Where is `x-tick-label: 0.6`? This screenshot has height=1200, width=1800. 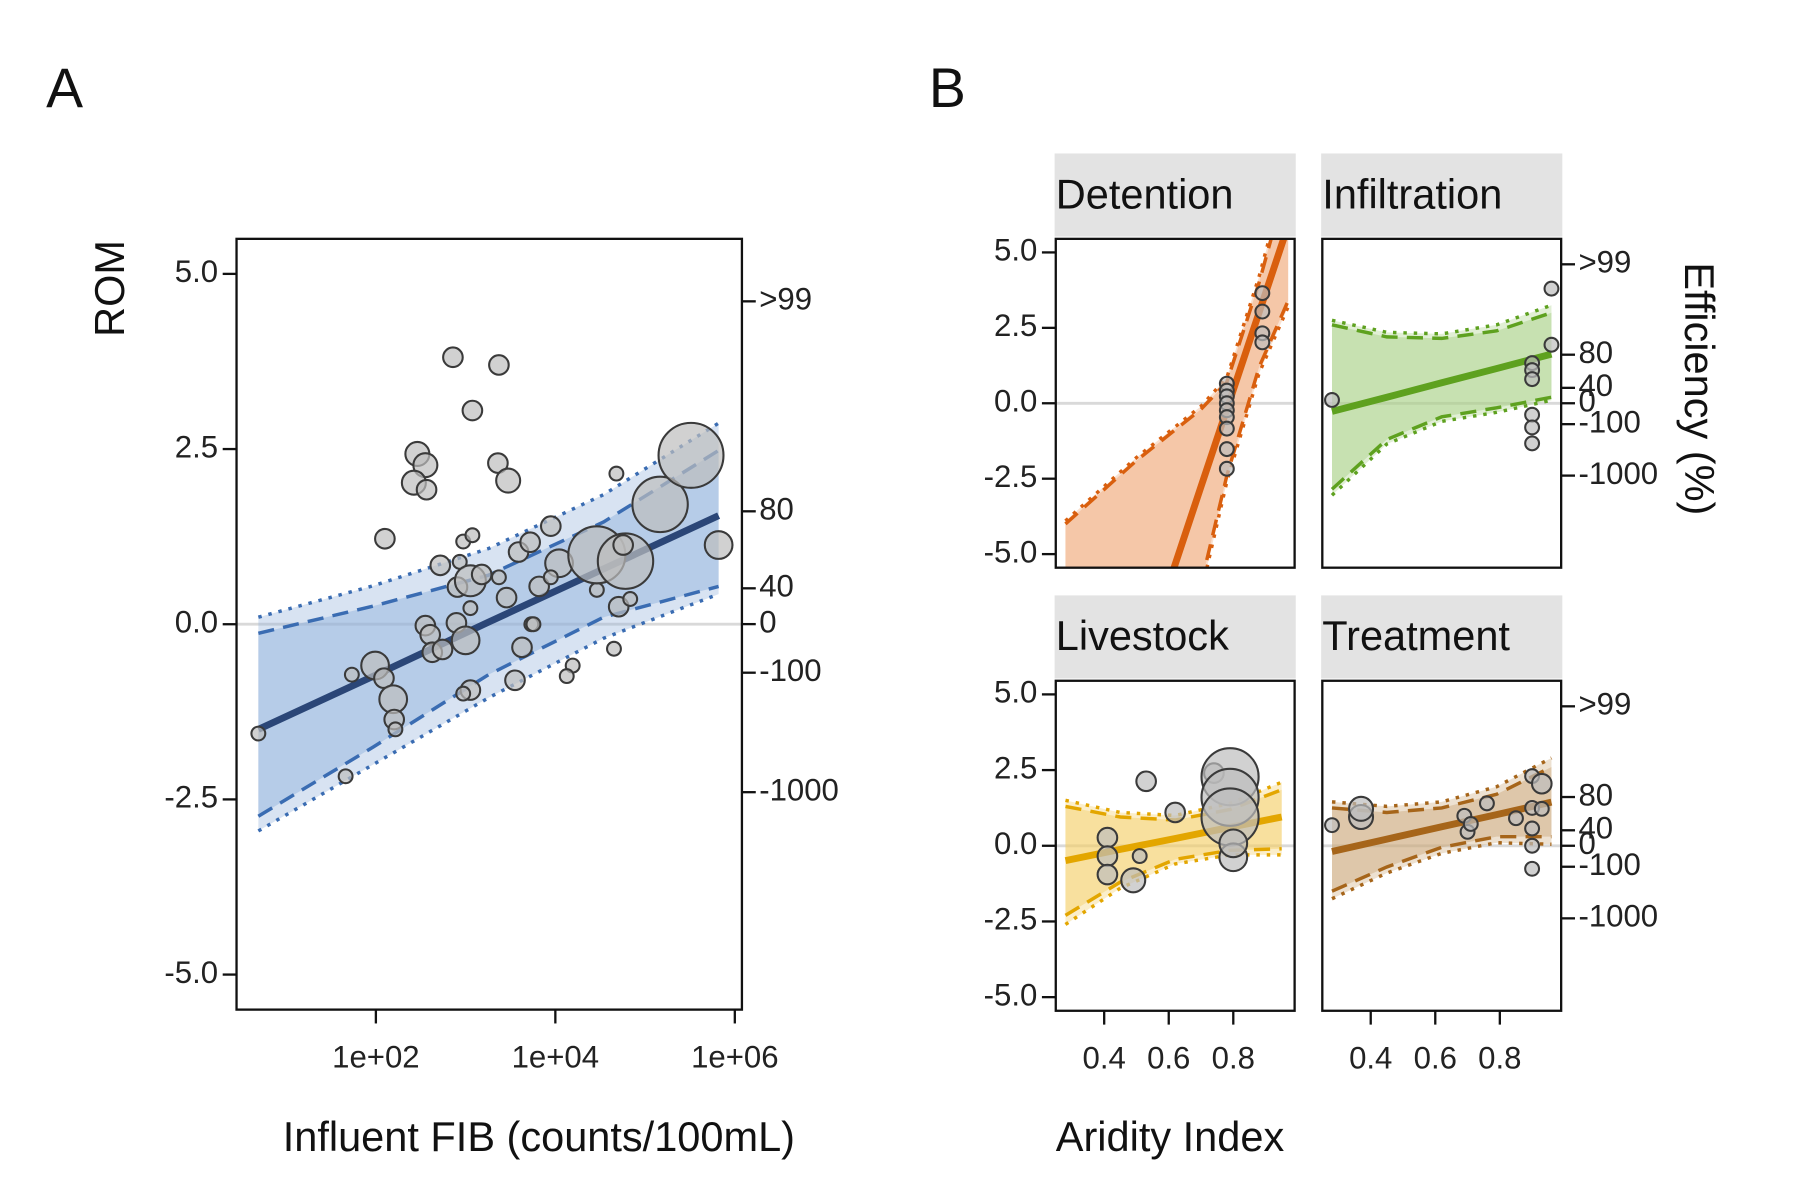
x-tick-label: 0.6 is located at coordinates (1168, 1058).